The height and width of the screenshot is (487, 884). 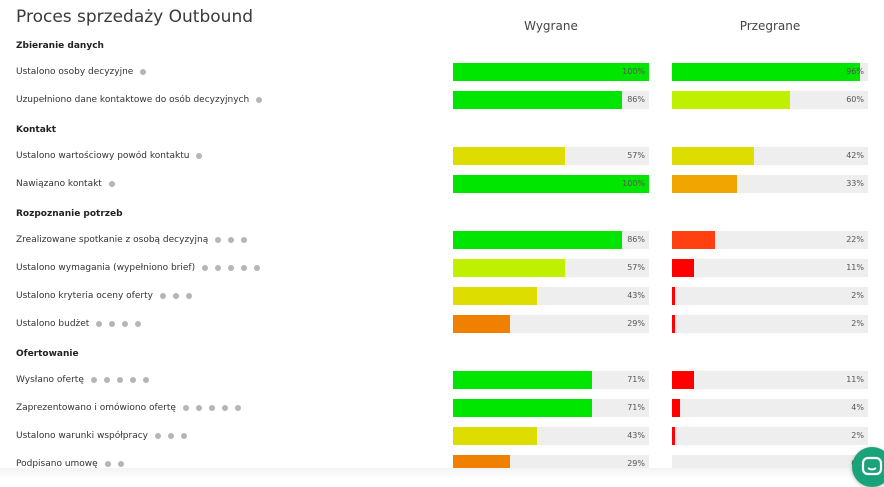 I want to click on section-label: Ofertowanie, so click(x=47, y=354).